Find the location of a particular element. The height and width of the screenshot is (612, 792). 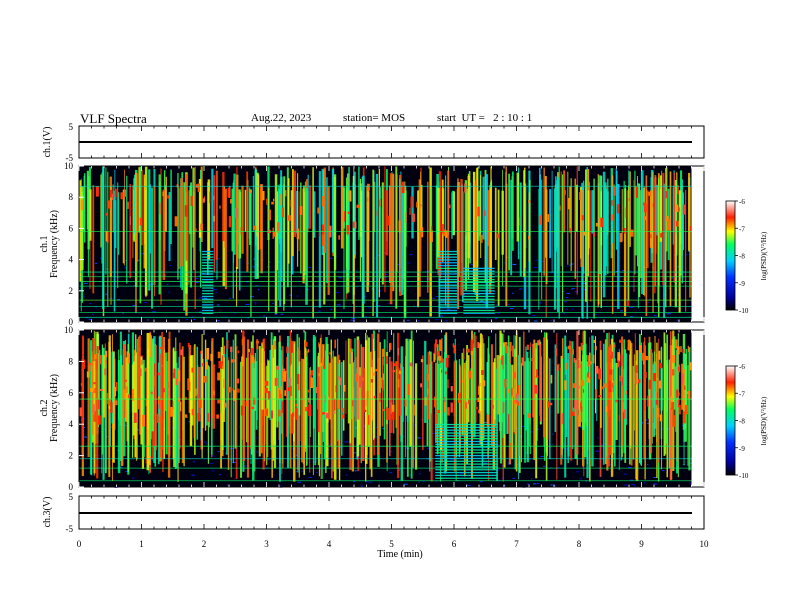

ch1-ytick-label: 8 is located at coordinates (71, 197).